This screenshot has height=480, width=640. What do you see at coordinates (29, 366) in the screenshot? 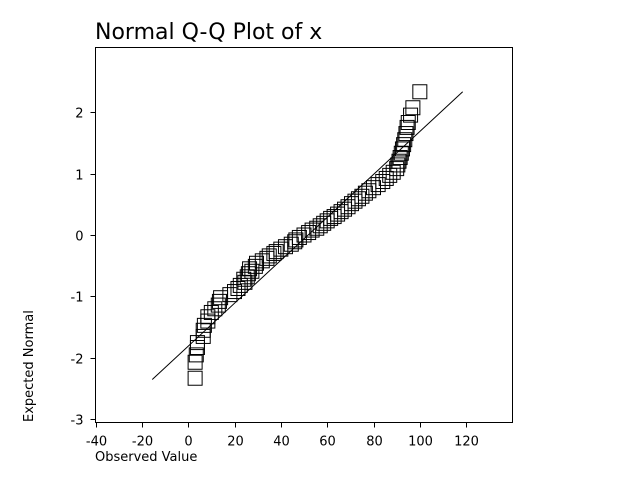
I see `y-axis-label: Expected Normal` at bounding box center [29, 366].